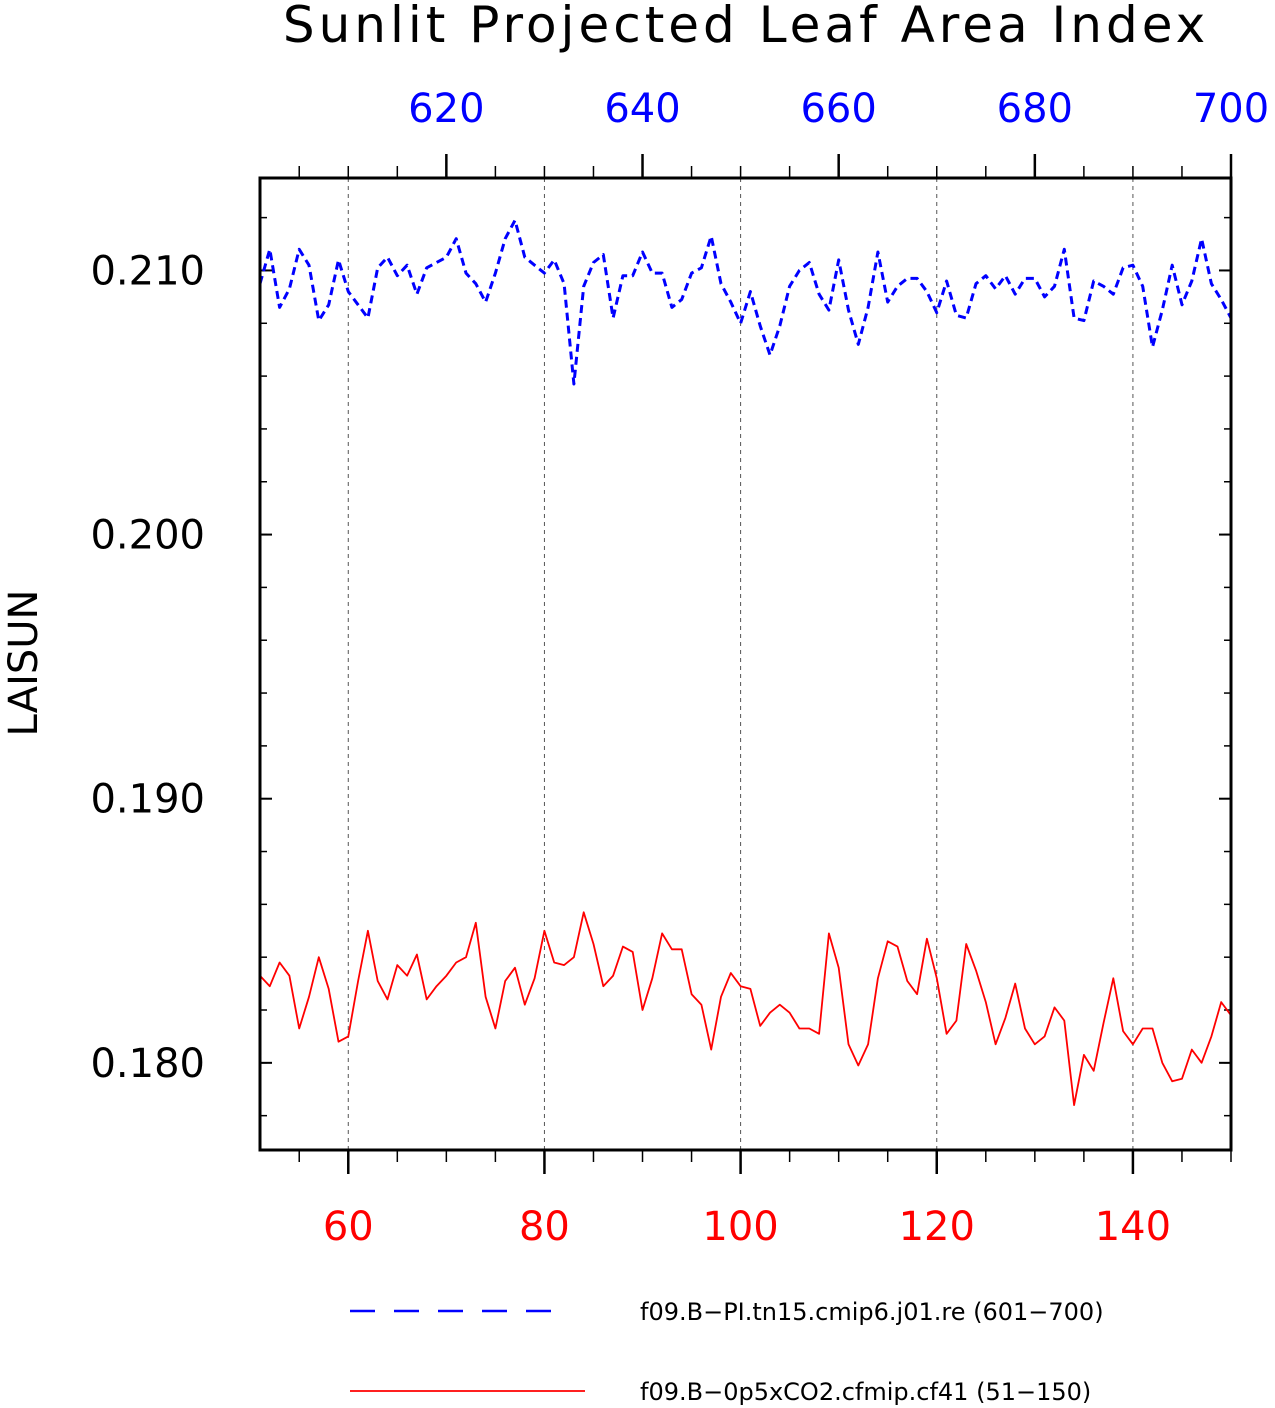  I want to click on bottom-axis-tick-labels: 60 80 100 120 140, so click(747, 1227).